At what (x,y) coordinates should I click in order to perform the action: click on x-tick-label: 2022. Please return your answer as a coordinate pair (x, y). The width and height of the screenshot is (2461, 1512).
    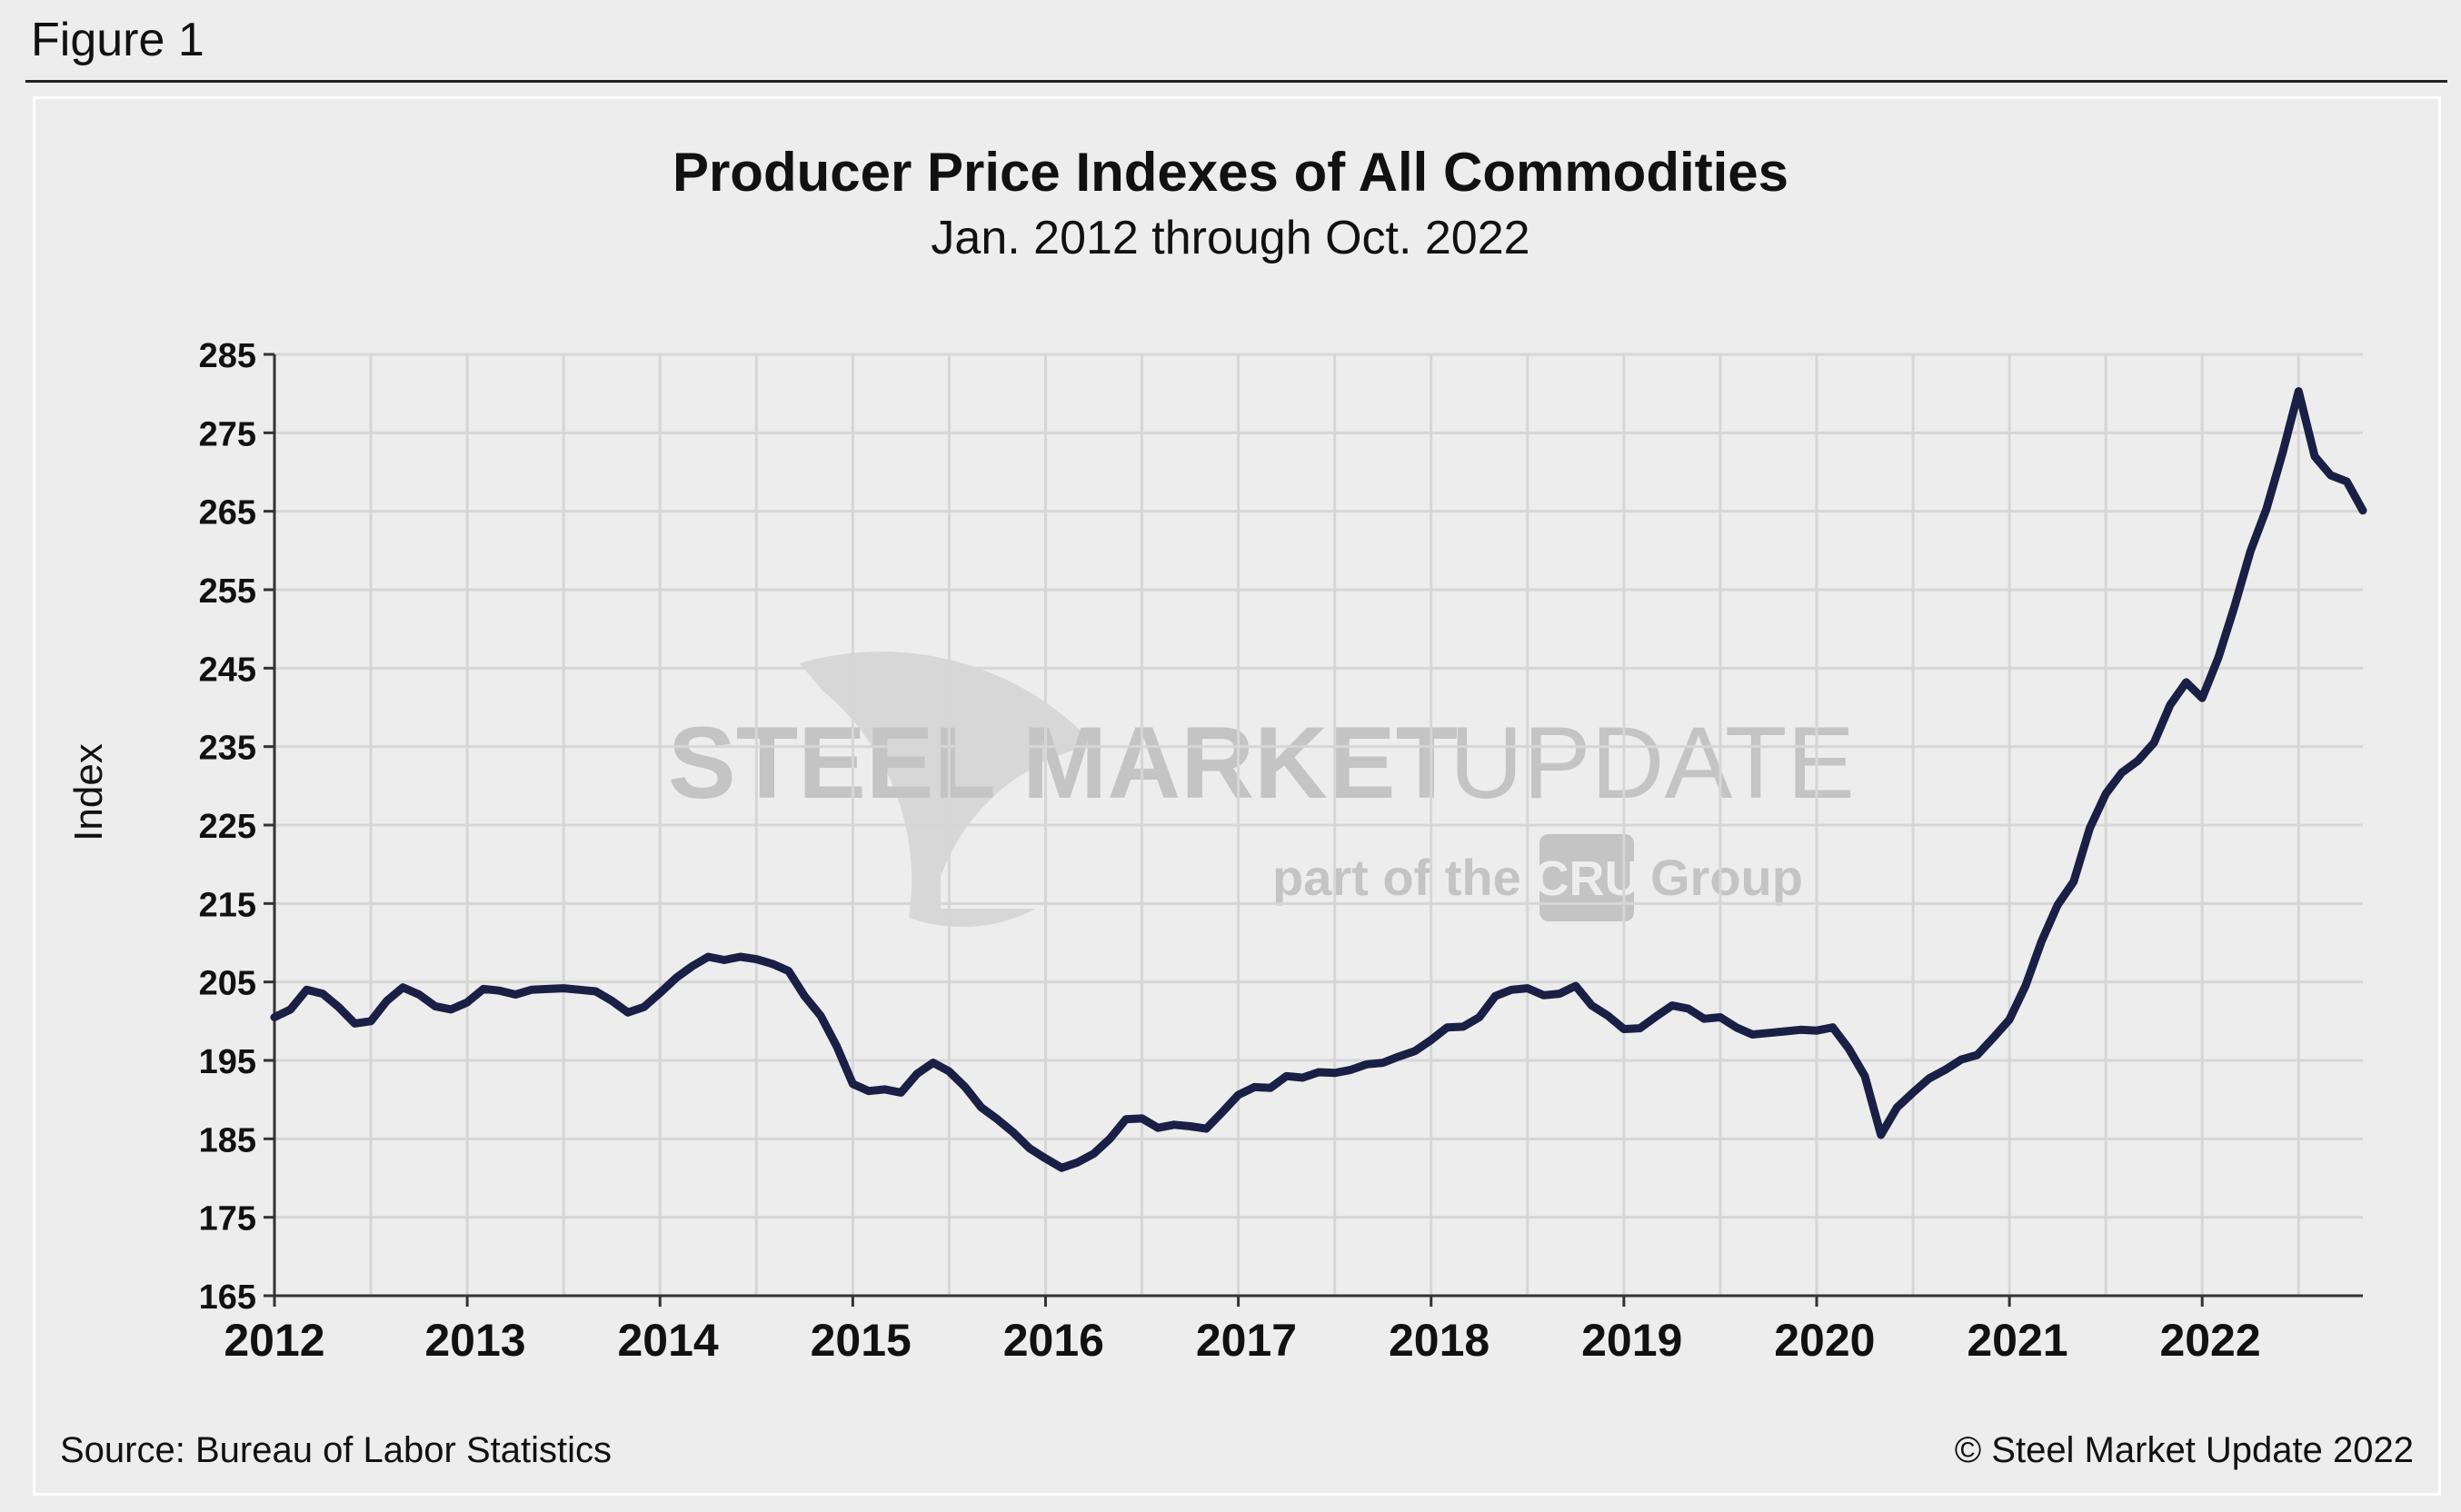
    Looking at the image, I should click on (2209, 1340).